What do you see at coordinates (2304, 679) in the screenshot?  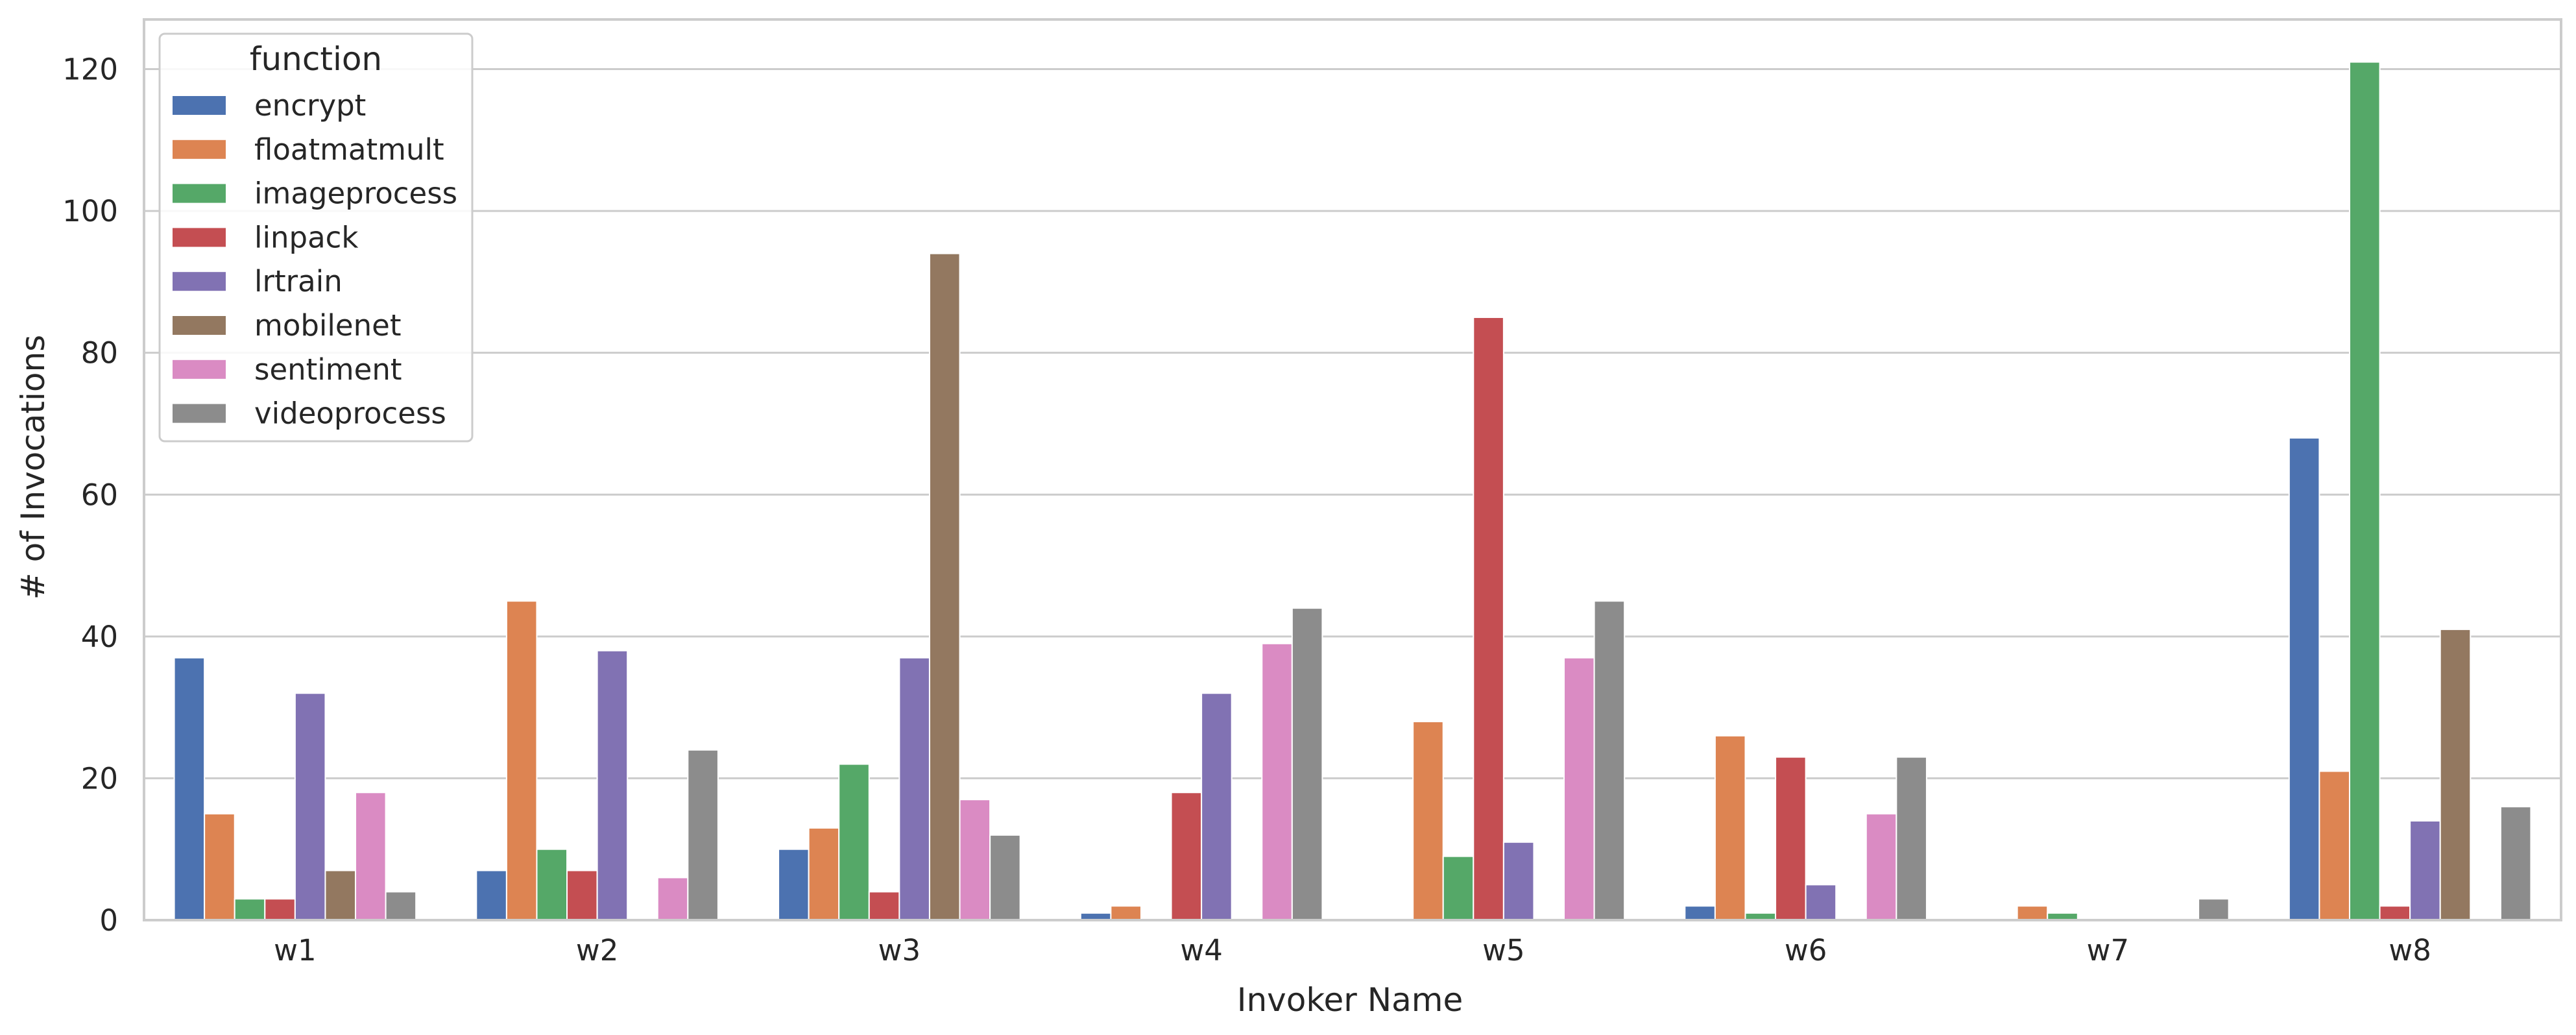 I see `bar-encrypt-w8` at bounding box center [2304, 679].